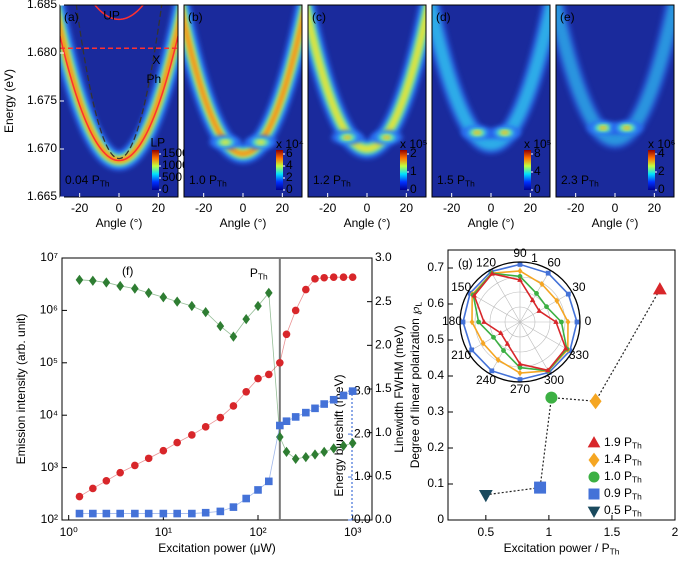 Image resolution: width=685 pixels, height=561 pixels. I want to click on y-tick-label: 0.3, so click(435, 411).